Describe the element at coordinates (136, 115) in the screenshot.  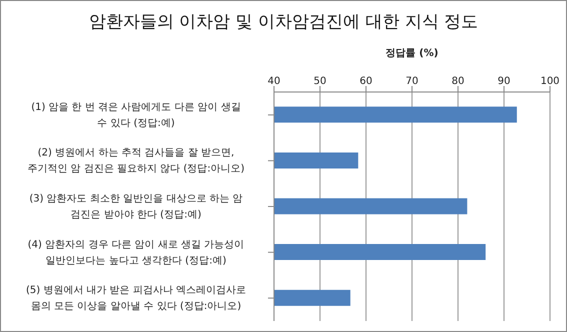
I see `y-tick-label: (1) 암을 한 번 겪은 사람에게도 다른 암이 생길 수 있다 (정답:예)` at that location.